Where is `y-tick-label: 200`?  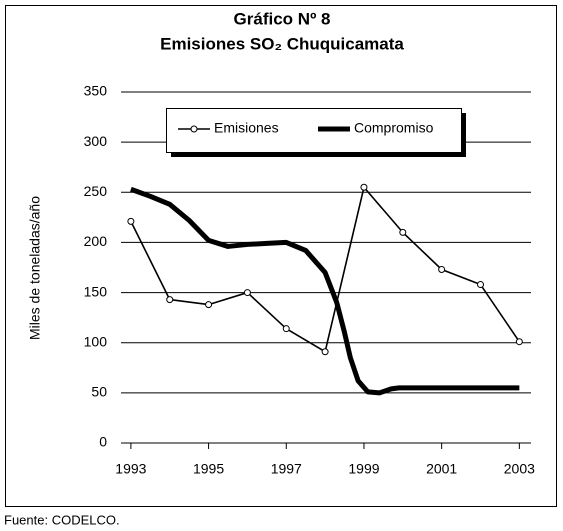 y-tick-label: 200 is located at coordinates (96, 241).